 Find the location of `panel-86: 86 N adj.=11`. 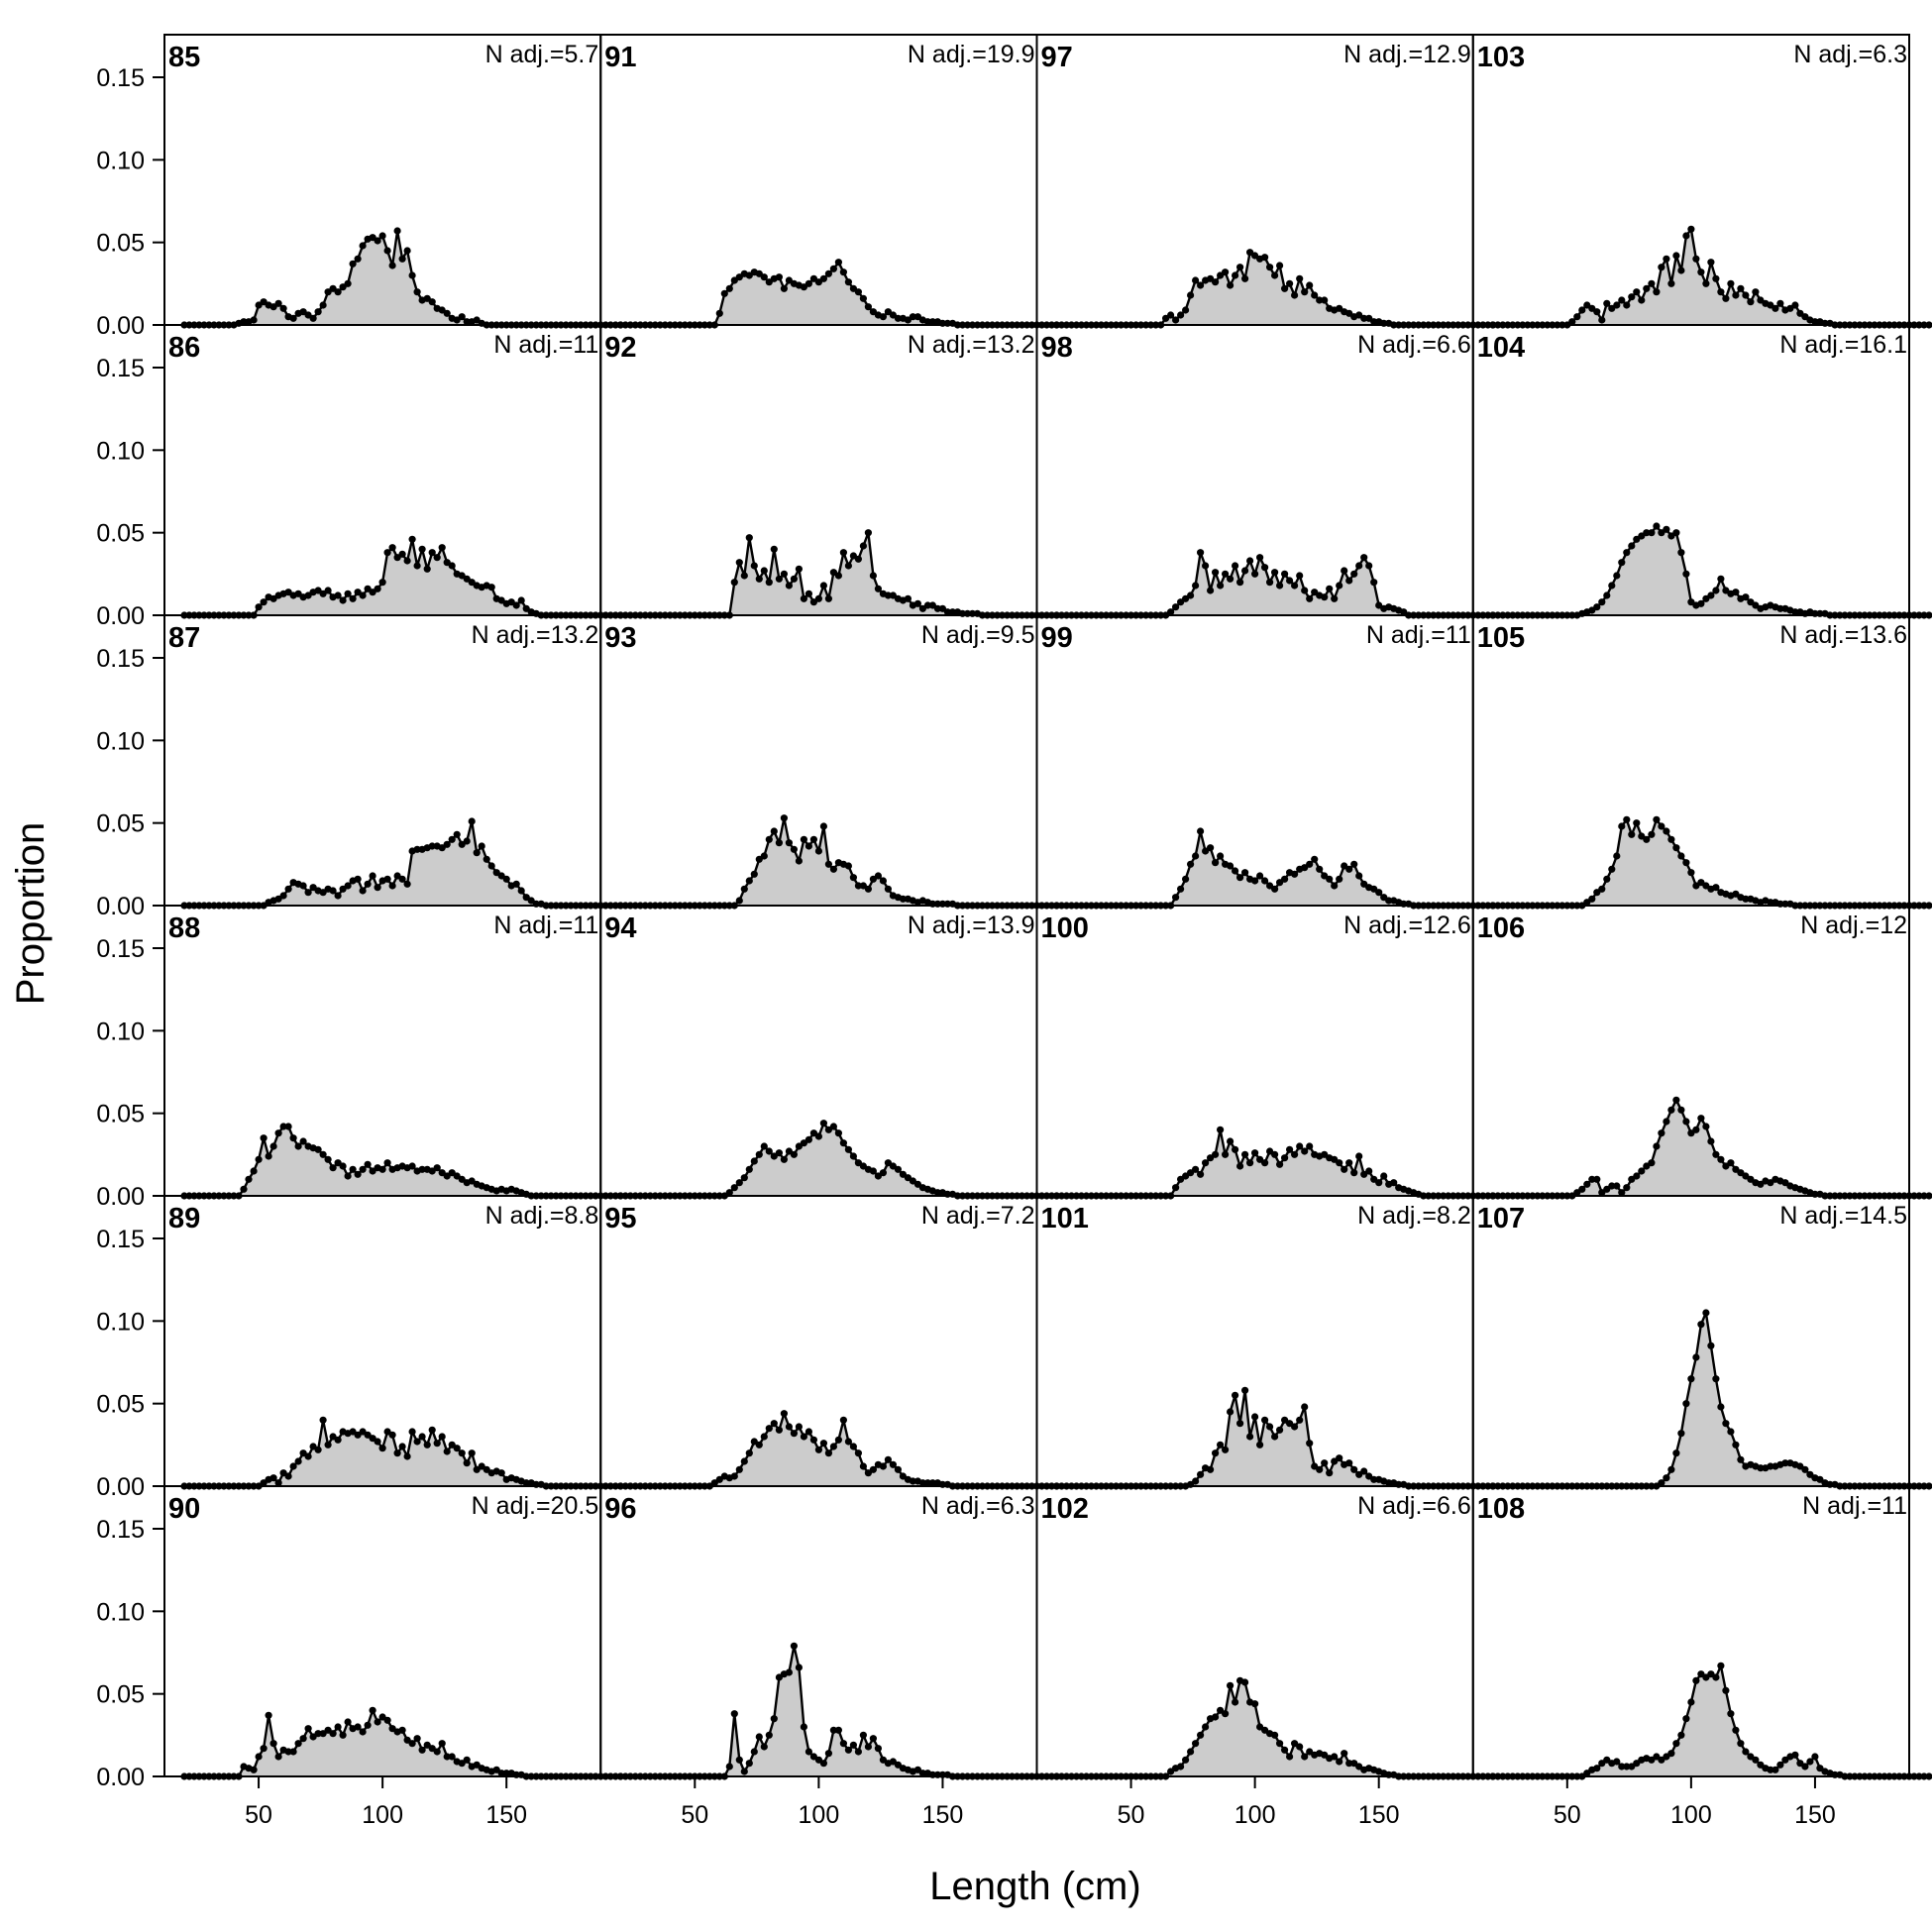

panel-86: 86 N adj.=11 is located at coordinates (393, 471).